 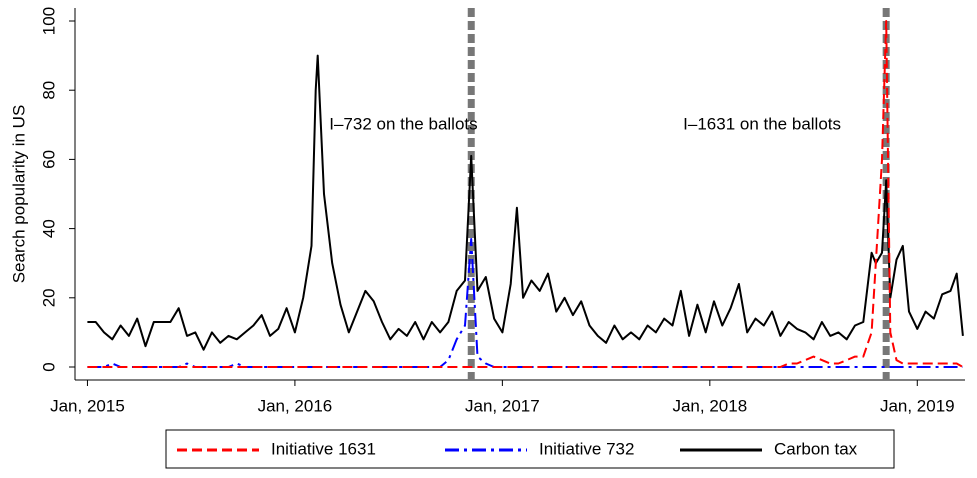 What do you see at coordinates (295, 405) in the screenshot?
I see `x-tick-label: Jan, 2016` at bounding box center [295, 405].